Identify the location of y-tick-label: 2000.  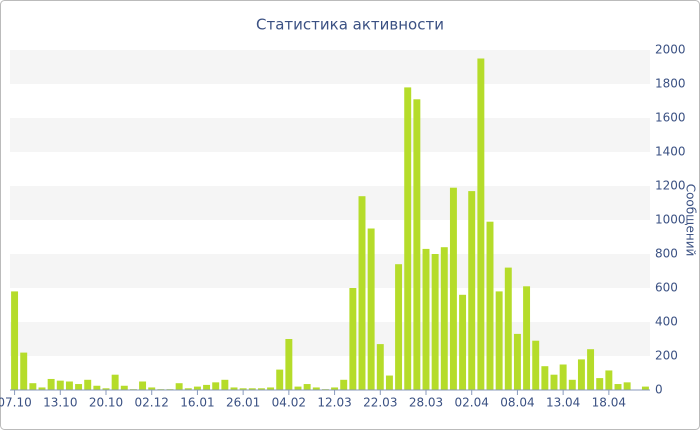
(670, 50).